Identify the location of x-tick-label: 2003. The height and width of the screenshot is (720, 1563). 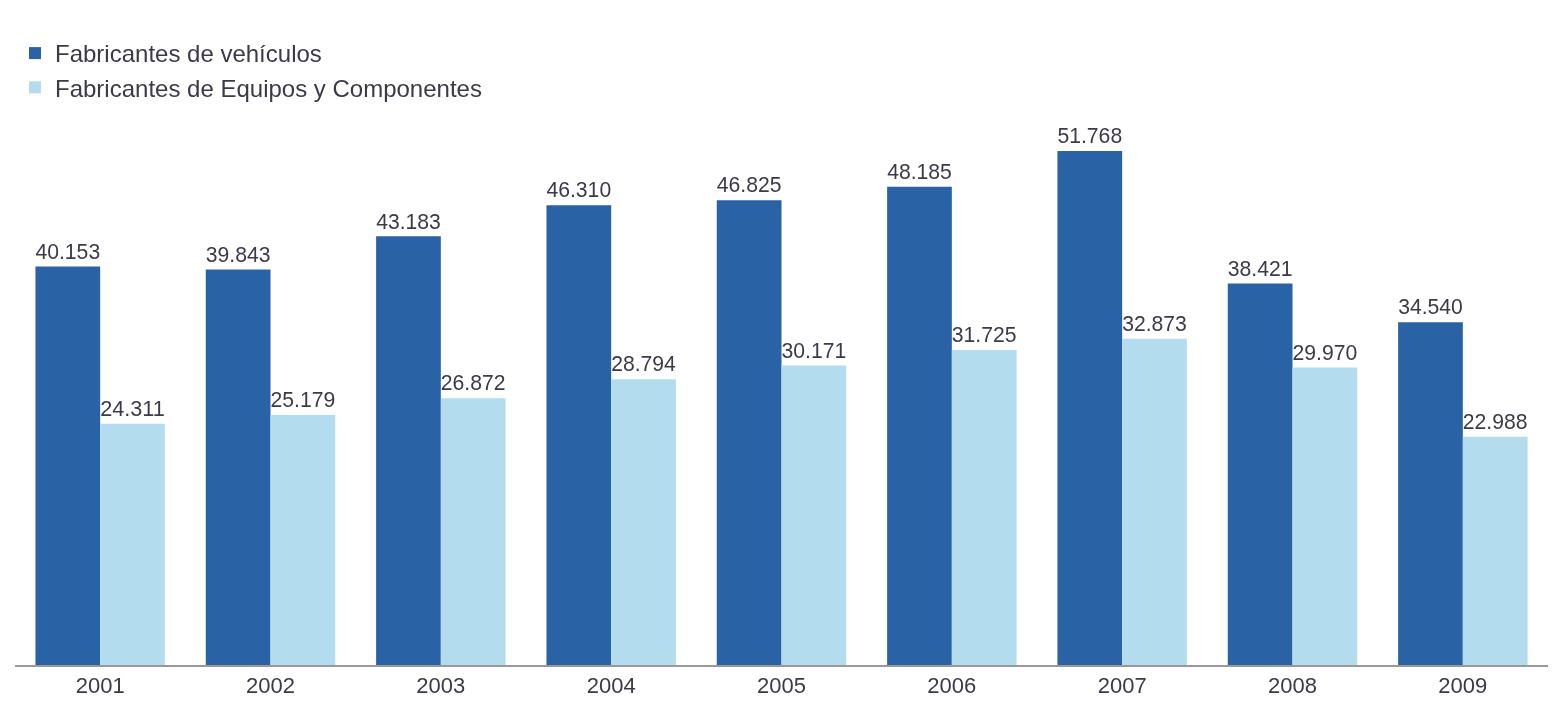
(441, 686).